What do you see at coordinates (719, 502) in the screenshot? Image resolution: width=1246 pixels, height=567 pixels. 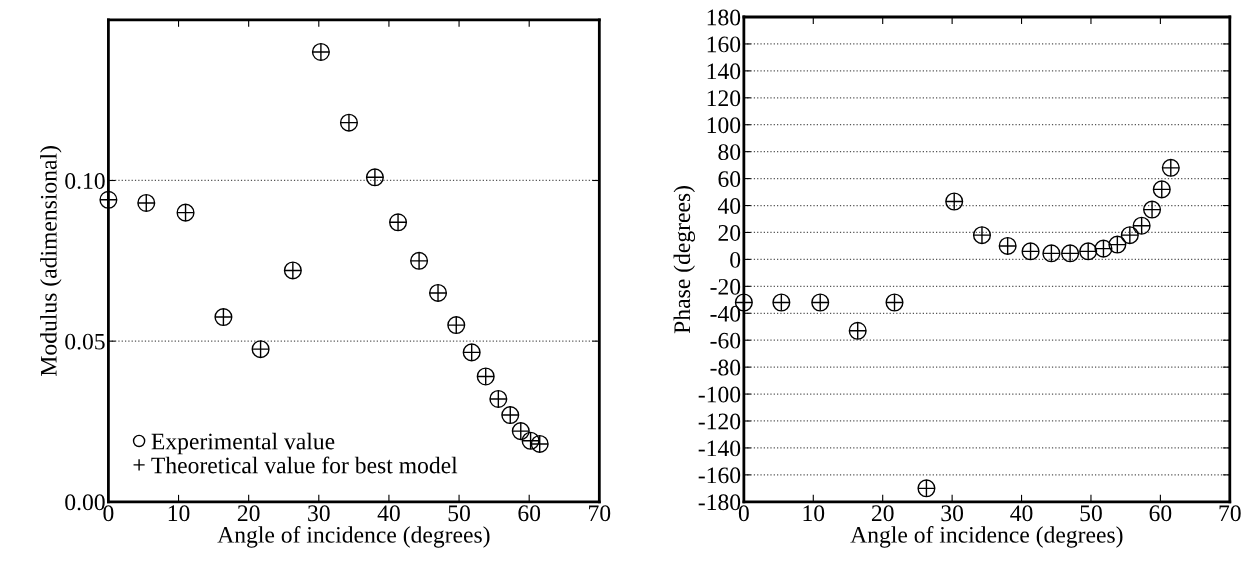 I see `y-tick-label: -180` at bounding box center [719, 502].